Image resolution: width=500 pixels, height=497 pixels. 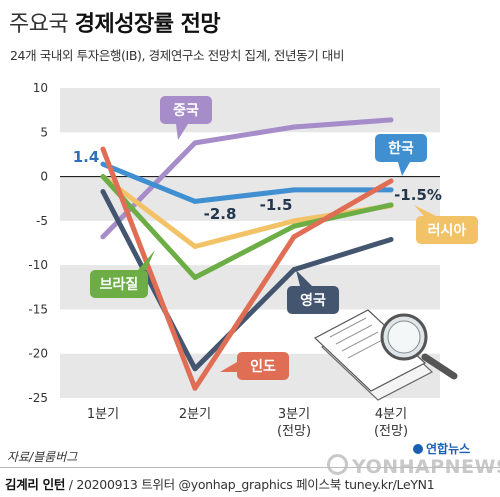 What do you see at coordinates (391, 181) in the screenshot?
I see `series-point: 인도 -0.5` at bounding box center [391, 181].